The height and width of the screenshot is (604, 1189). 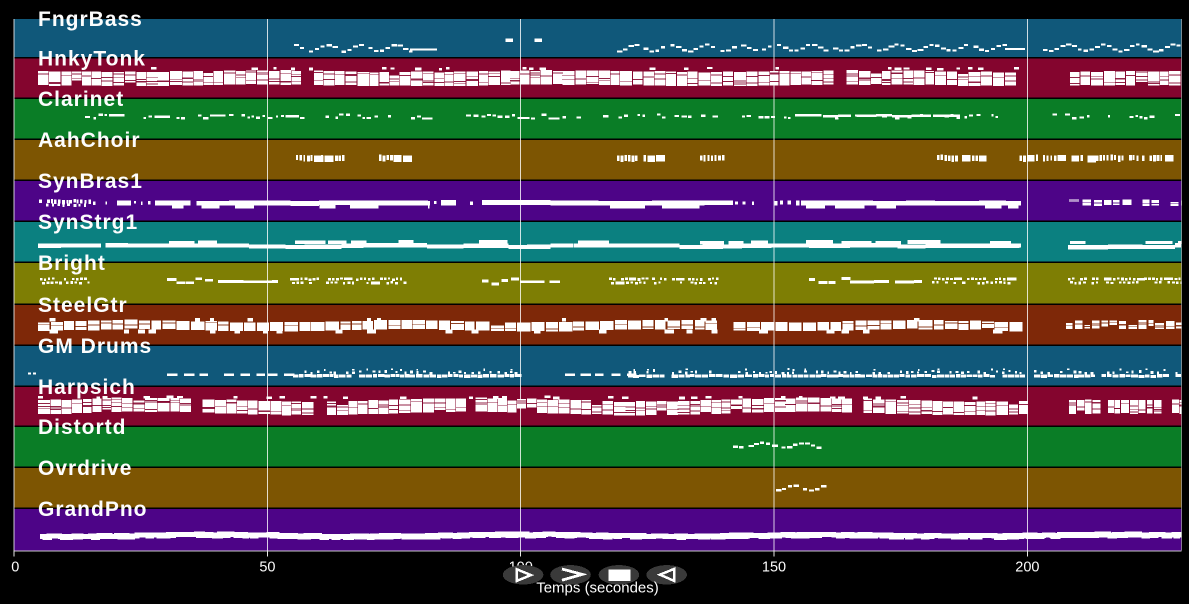 What do you see at coordinates (95, 346) in the screenshot?
I see `svg-text: GM Drums` at bounding box center [95, 346].